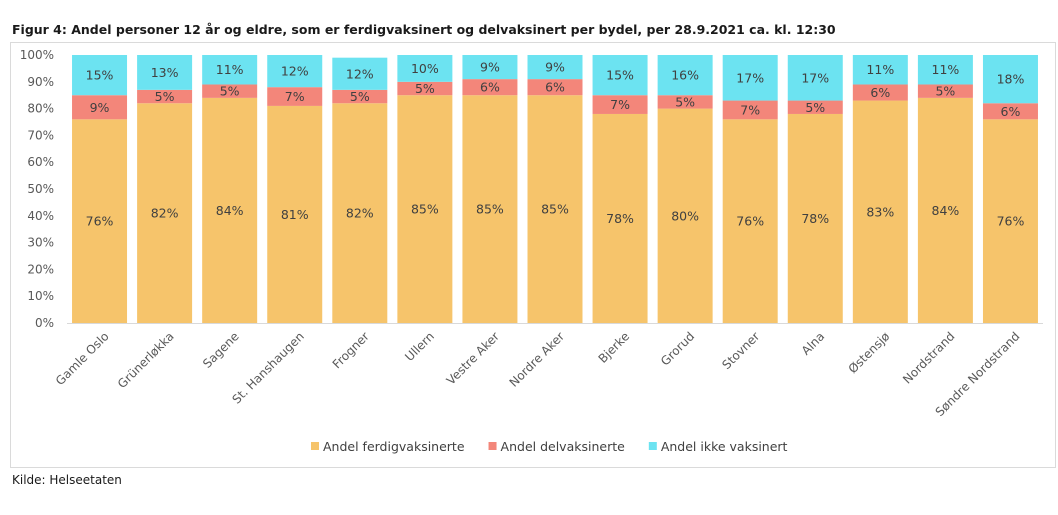  I want to click on data-label: 83%, so click(880, 211).